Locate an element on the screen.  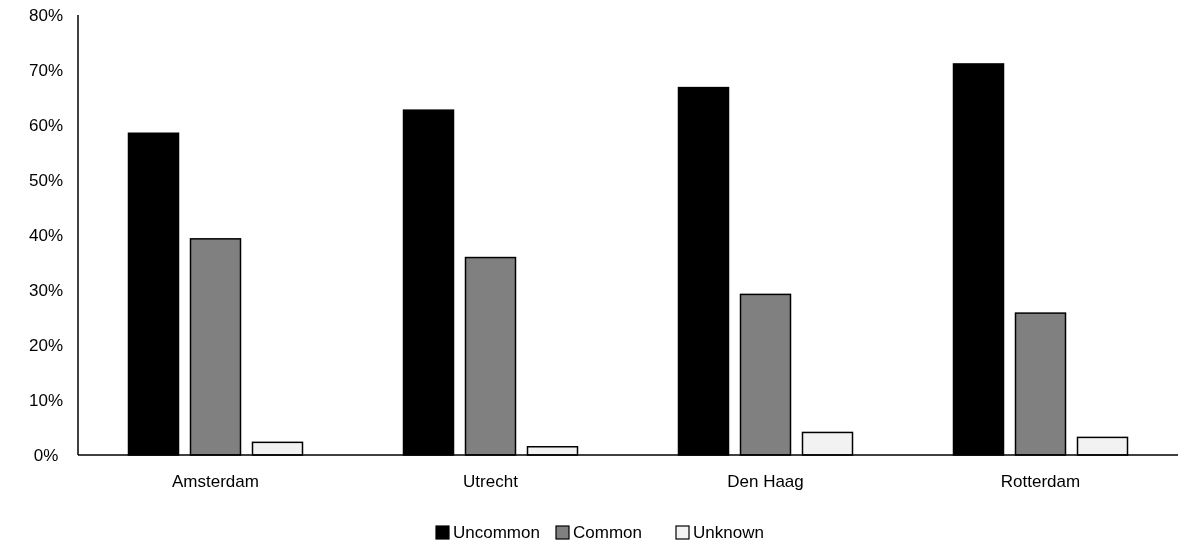
legend-label: Uncommon is located at coordinates (496, 532).